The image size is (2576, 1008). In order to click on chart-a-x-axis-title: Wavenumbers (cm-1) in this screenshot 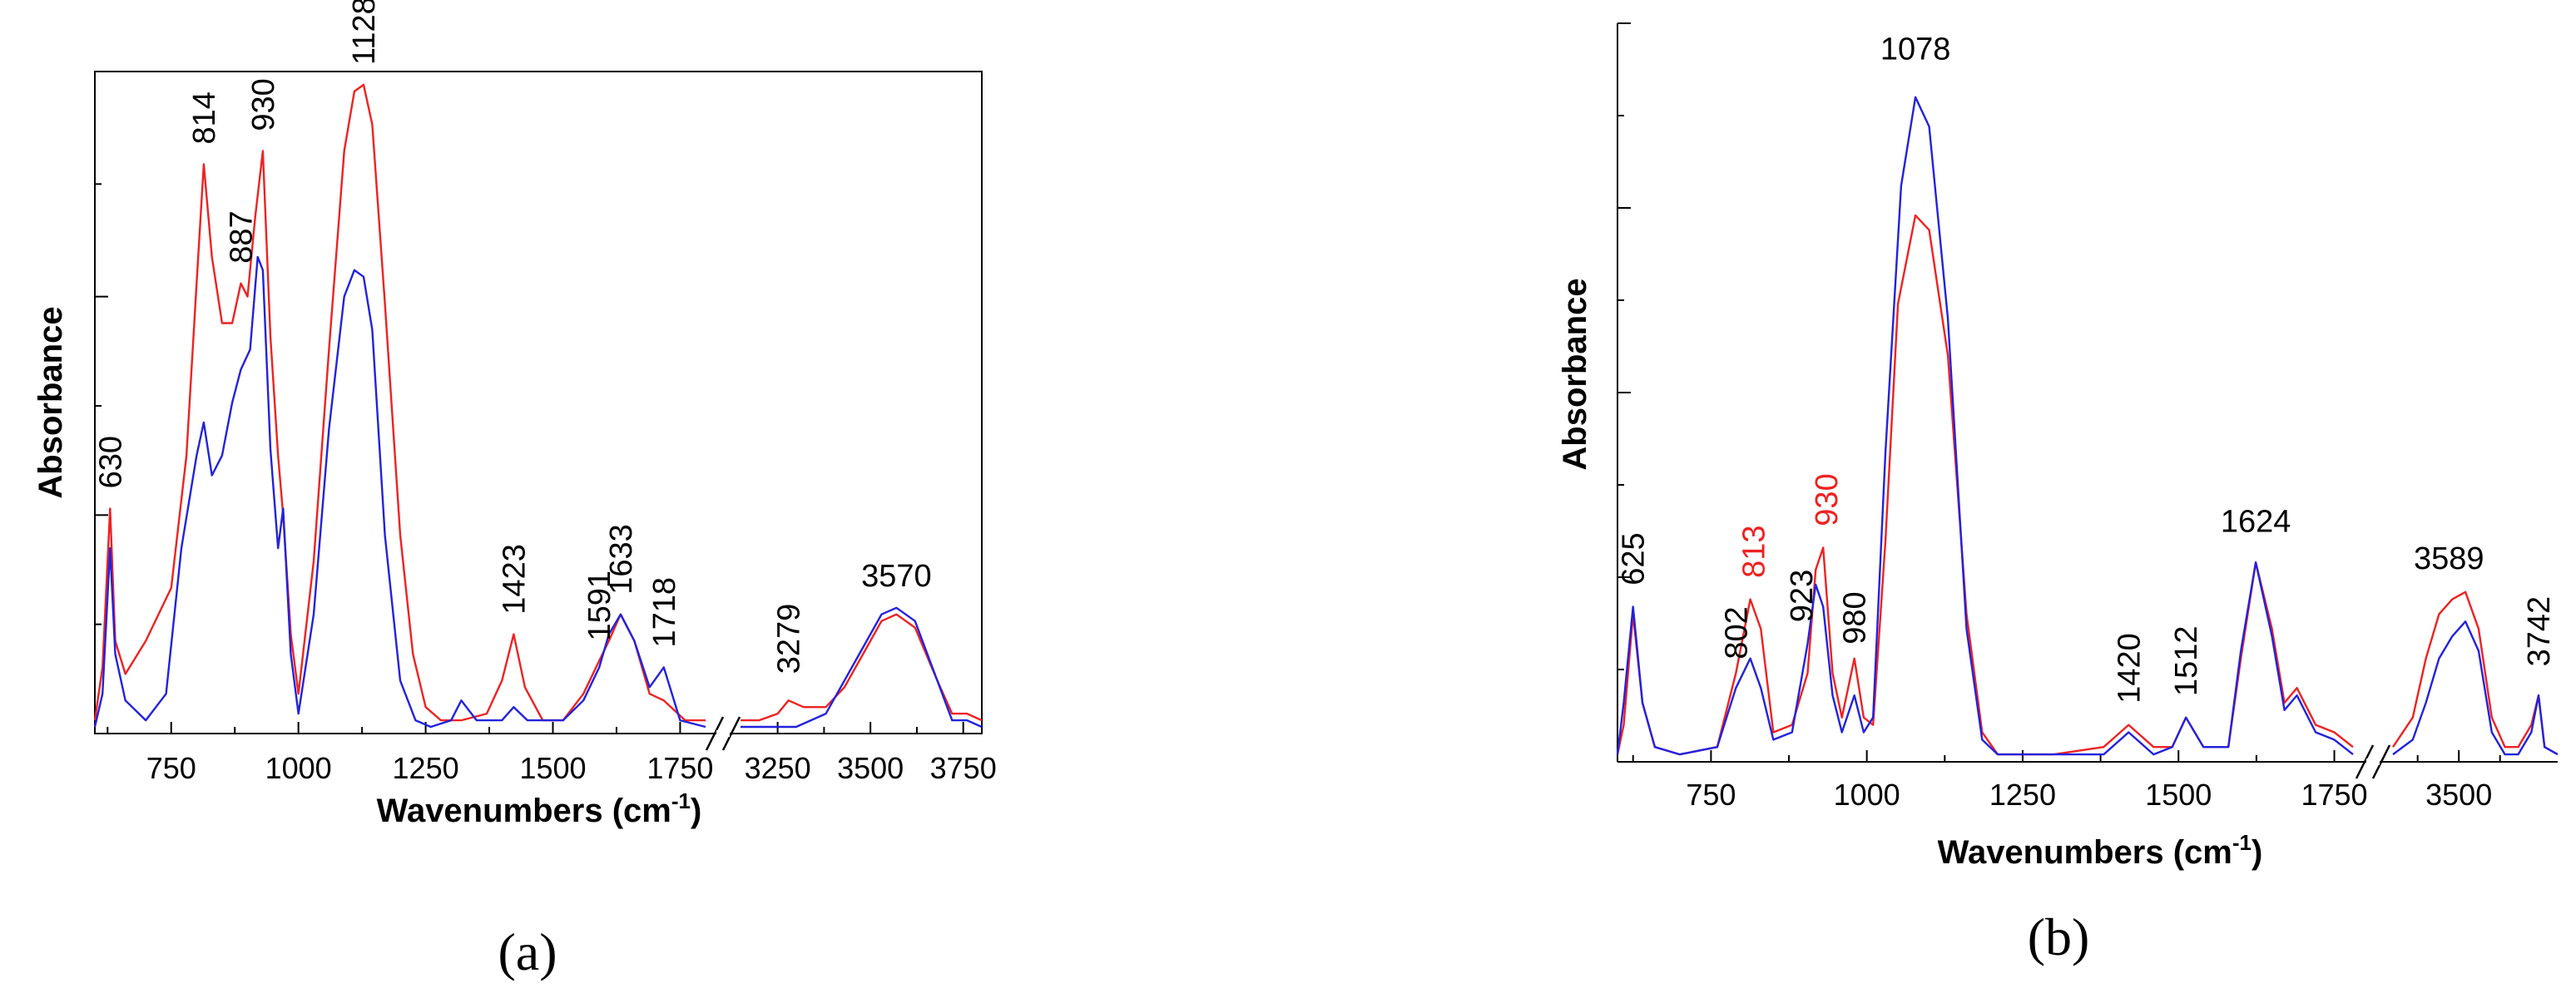, I will do `click(539, 808)`.